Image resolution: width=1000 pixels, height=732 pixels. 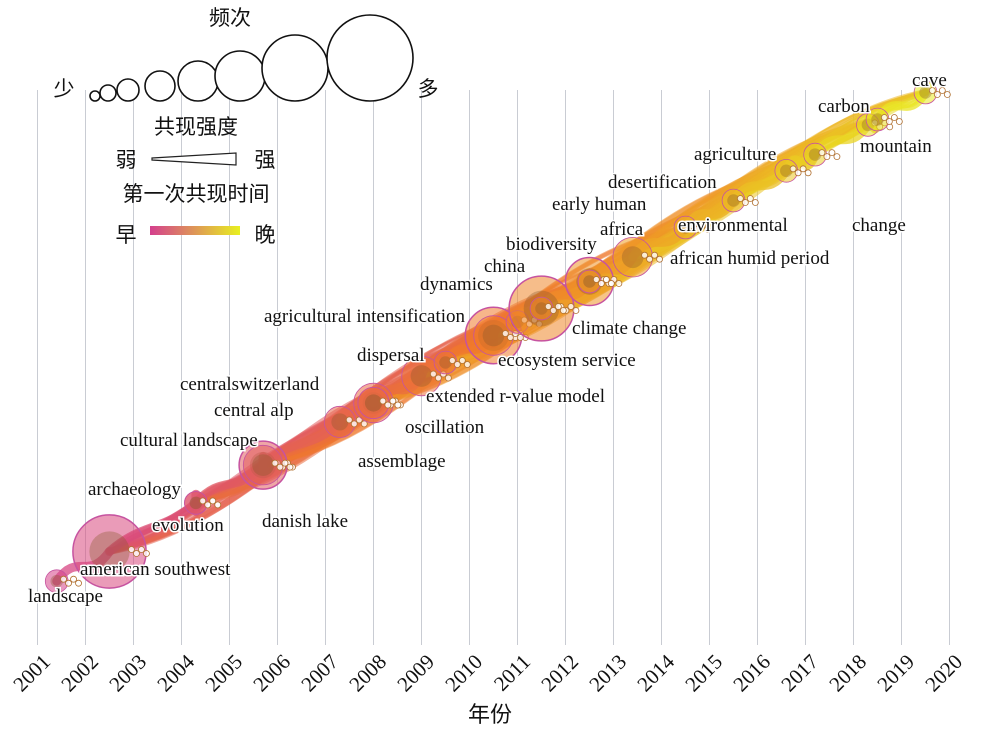 I want to click on legend-frequency-title: 频次, so click(x=230, y=18).